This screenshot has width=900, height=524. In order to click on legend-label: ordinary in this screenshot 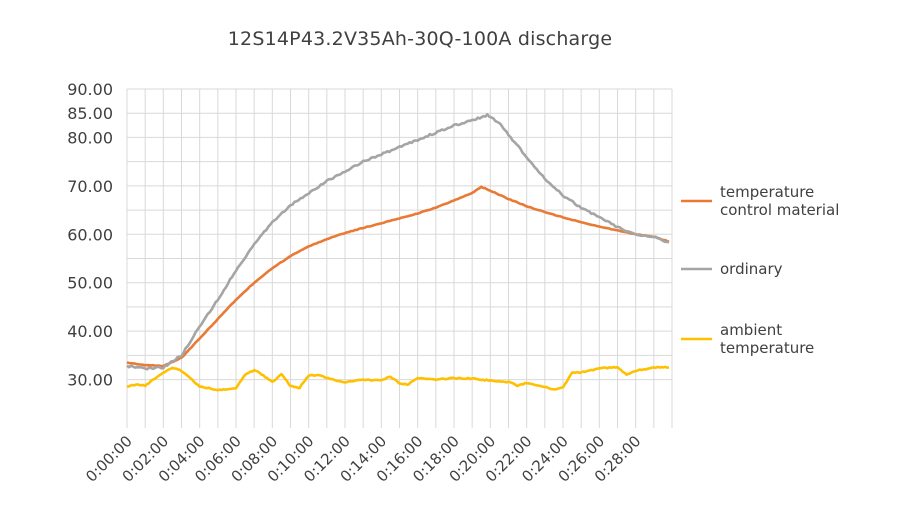, I will do `click(751, 269)`.